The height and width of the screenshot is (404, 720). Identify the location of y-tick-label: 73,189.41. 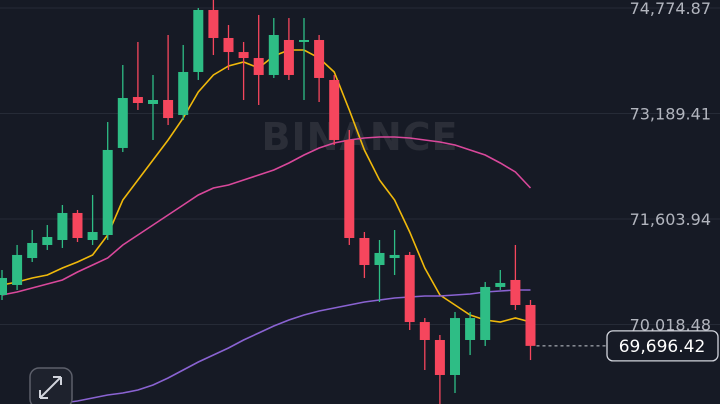
(670, 113).